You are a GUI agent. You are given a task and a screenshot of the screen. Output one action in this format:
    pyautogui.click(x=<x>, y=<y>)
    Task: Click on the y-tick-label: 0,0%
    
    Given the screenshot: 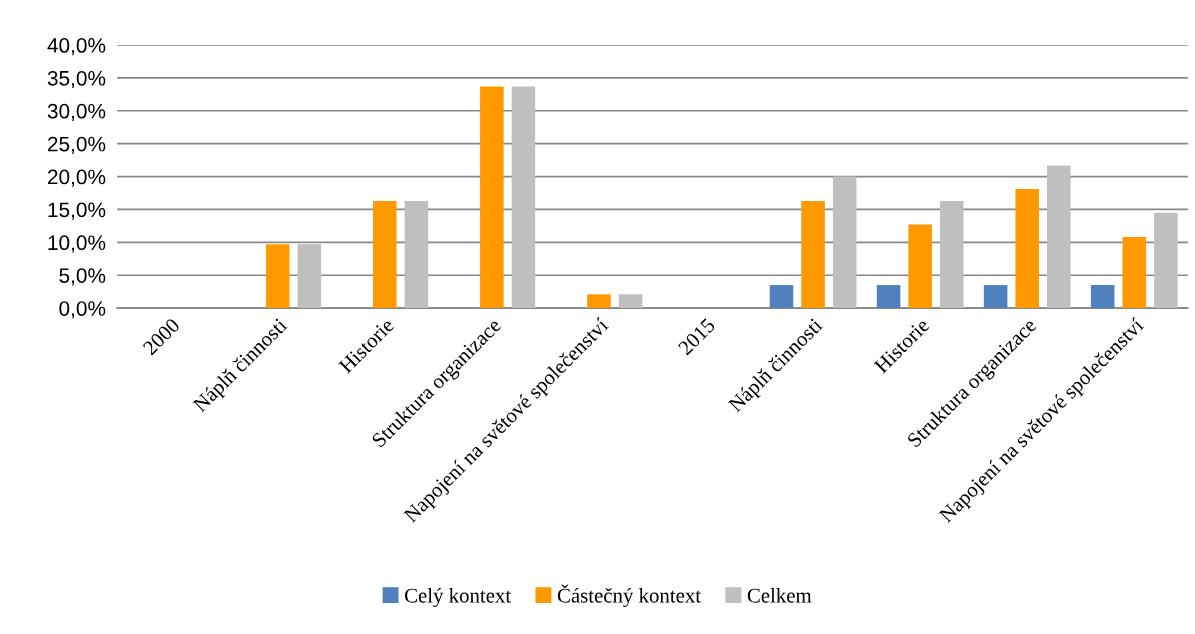 What is the action you would take?
    pyautogui.click(x=82, y=310)
    